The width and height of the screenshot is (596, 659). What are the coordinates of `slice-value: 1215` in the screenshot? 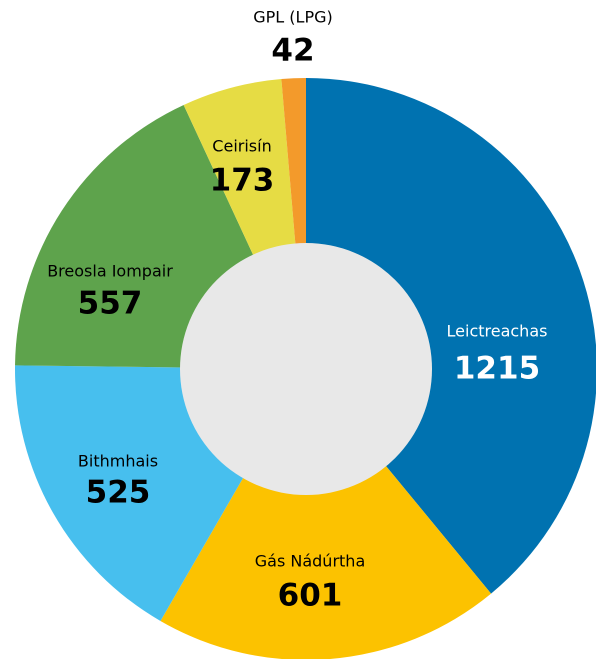 It's located at (497, 369).